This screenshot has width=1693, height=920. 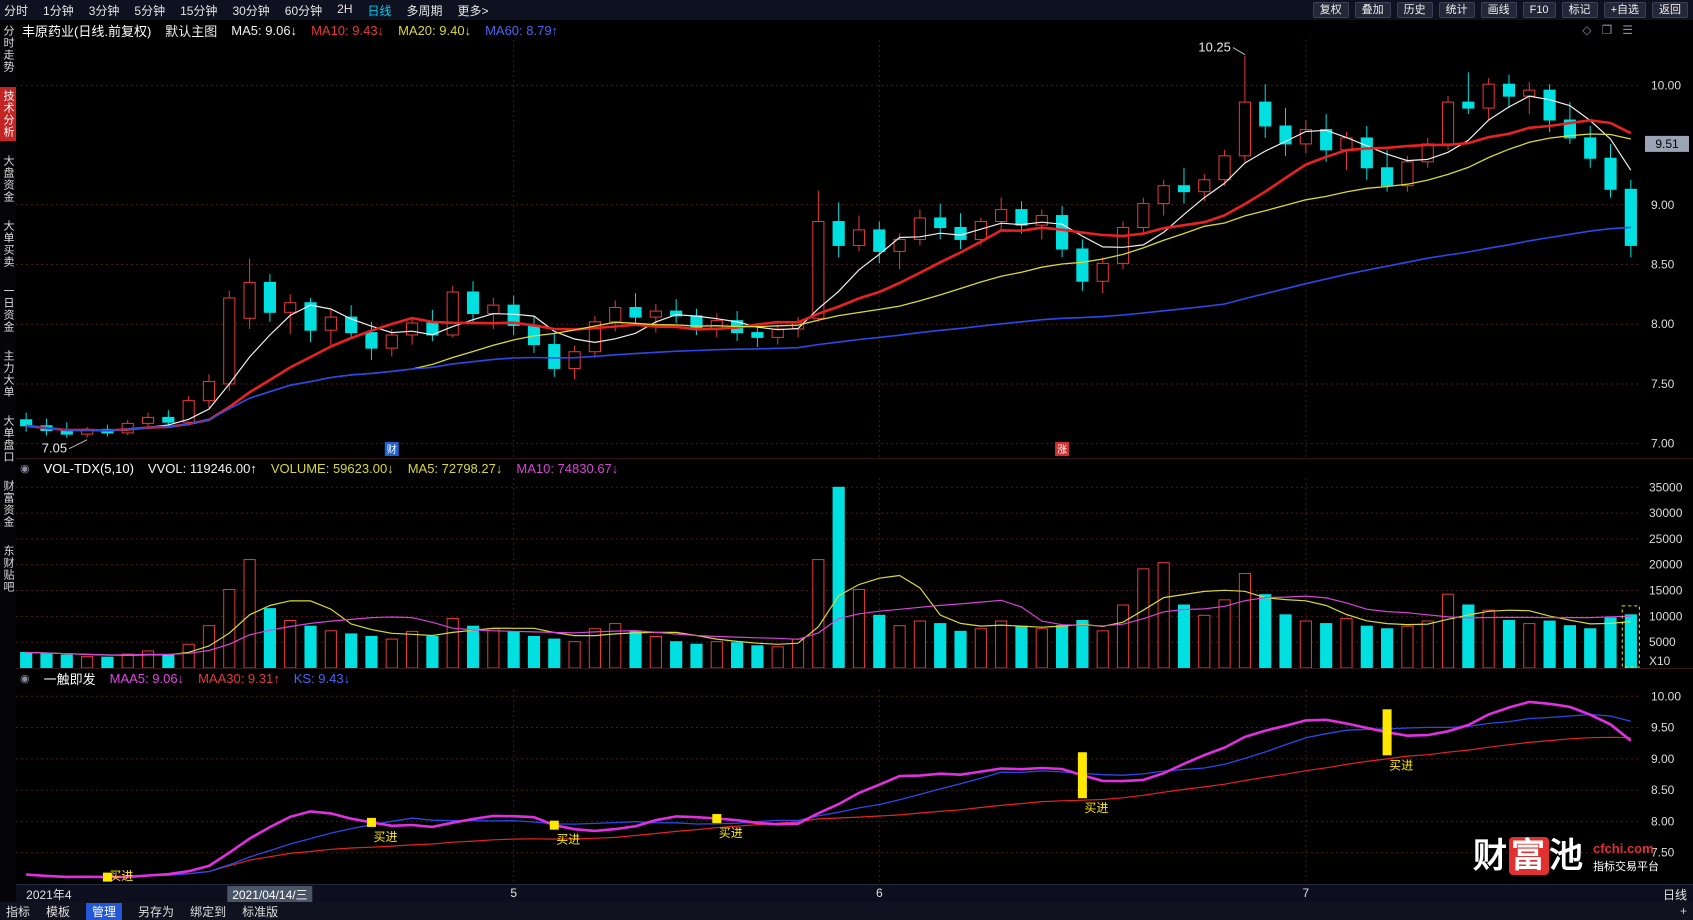 What do you see at coordinates (1498, 10) in the screenshot?
I see `draw-line-button: 画线` at bounding box center [1498, 10].